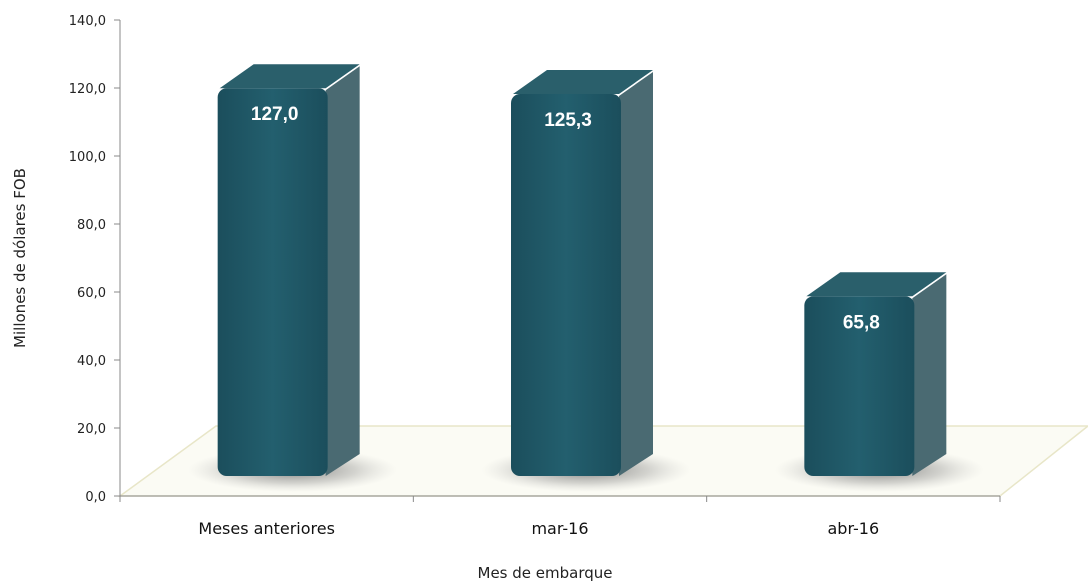  Describe the element at coordinates (91, 225) in the screenshot. I see `y-tick-label: 80,0` at that location.